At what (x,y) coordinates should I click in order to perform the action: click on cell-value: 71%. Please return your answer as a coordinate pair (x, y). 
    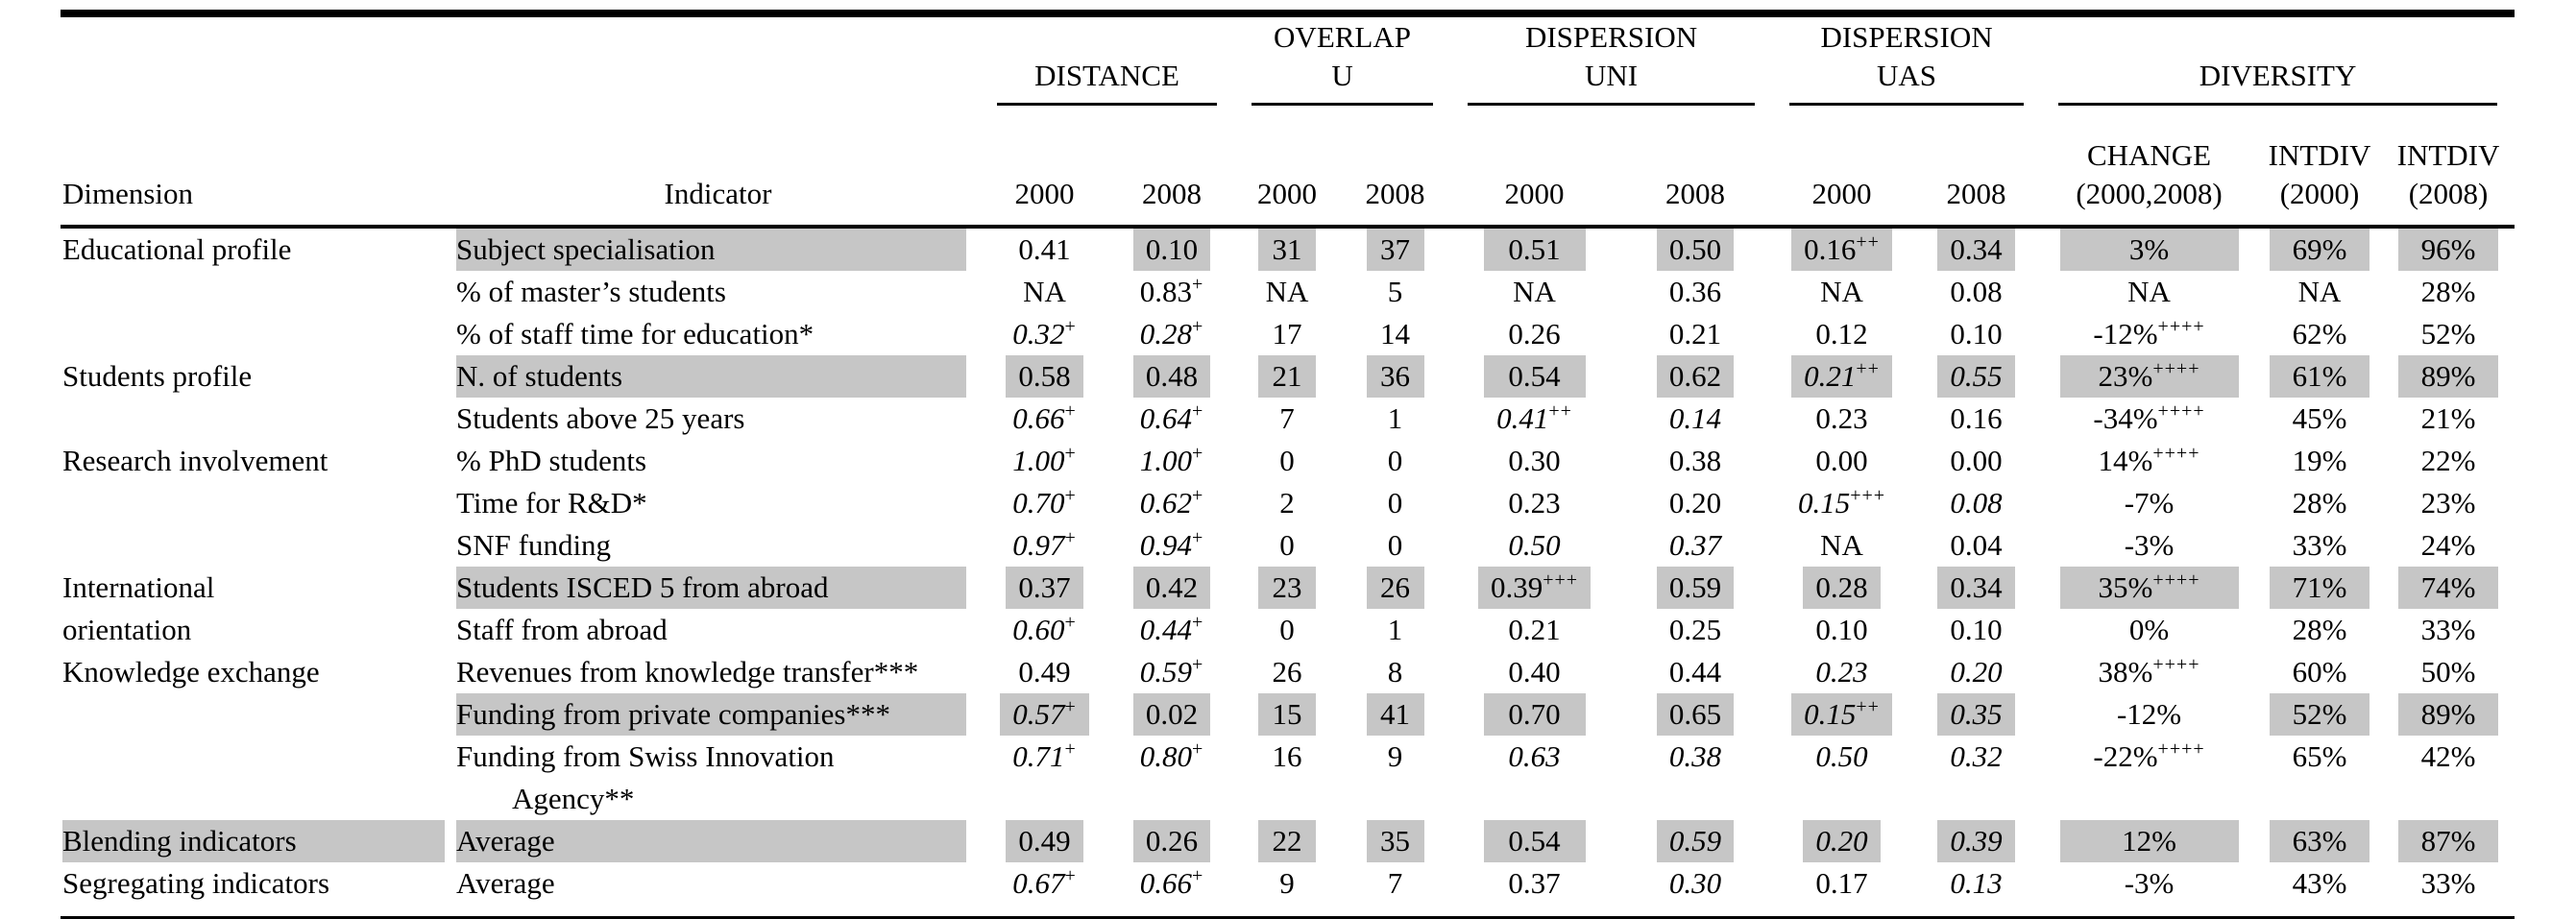
    Looking at the image, I should click on (2320, 588).